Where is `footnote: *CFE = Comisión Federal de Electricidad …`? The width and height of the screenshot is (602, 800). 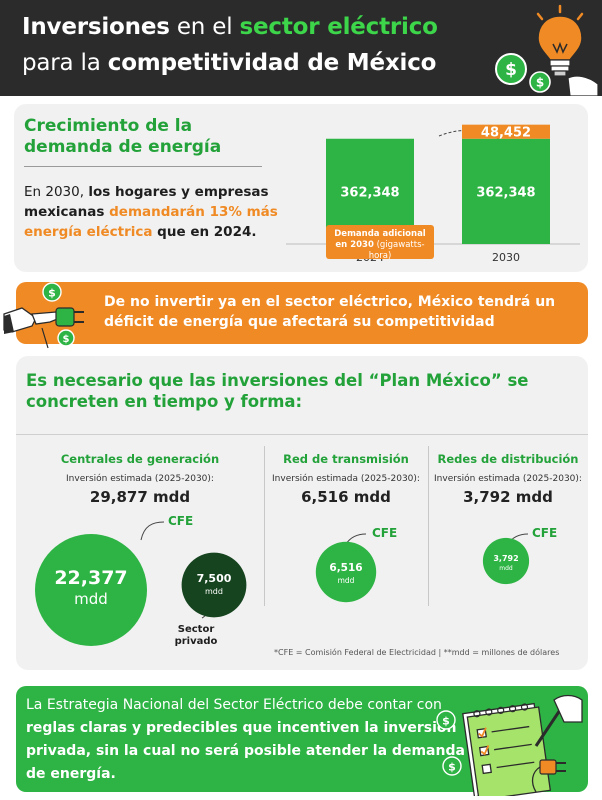
footnote: *CFE = Comisión Federal de Electricidad … is located at coordinates (417, 652).